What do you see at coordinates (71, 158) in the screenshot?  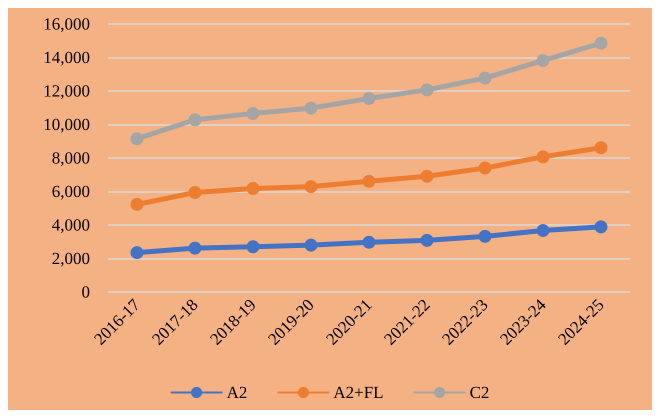 I see `y-tick-label: 8,000` at bounding box center [71, 158].